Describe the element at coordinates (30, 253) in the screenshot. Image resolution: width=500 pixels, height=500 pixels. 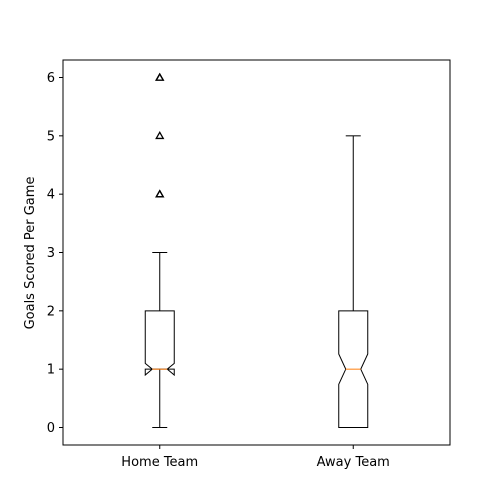
I see `y-axis-label: Goals Scored Per Game` at that location.